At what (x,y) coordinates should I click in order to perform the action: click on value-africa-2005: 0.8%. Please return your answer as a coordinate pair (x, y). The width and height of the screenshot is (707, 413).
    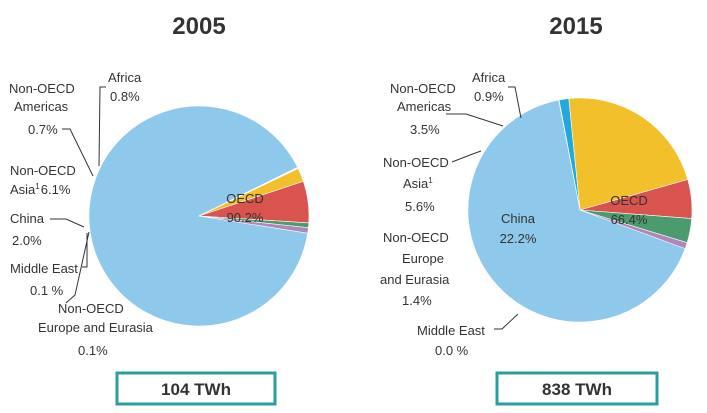
    Looking at the image, I should click on (125, 96).